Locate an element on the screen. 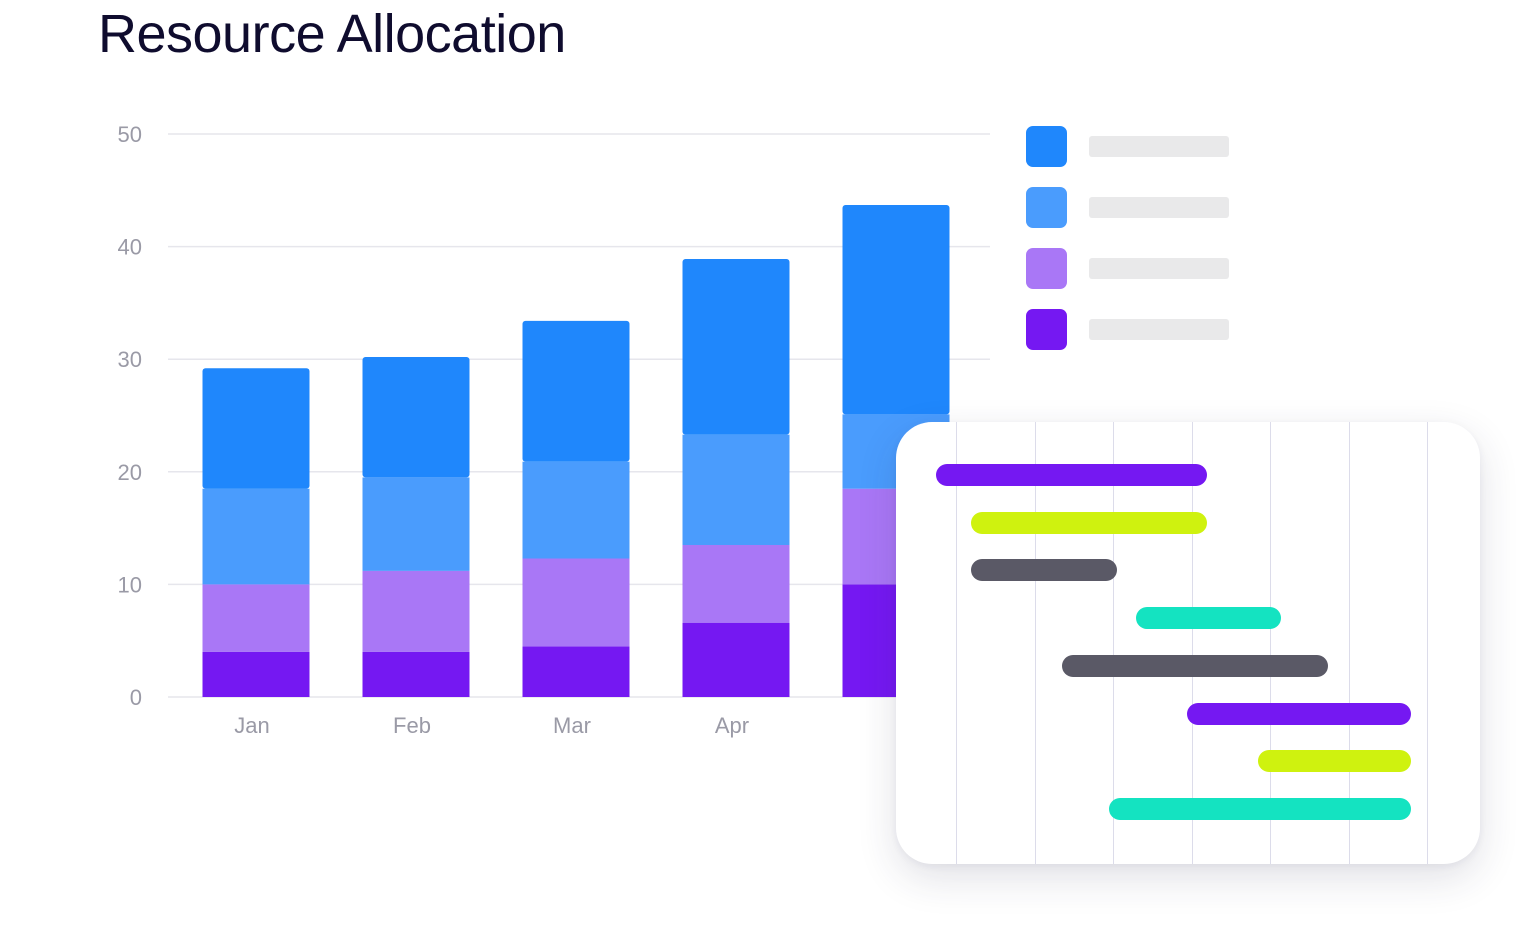 The image size is (1534, 926). x-tick-label: Apr is located at coordinates (732, 725).